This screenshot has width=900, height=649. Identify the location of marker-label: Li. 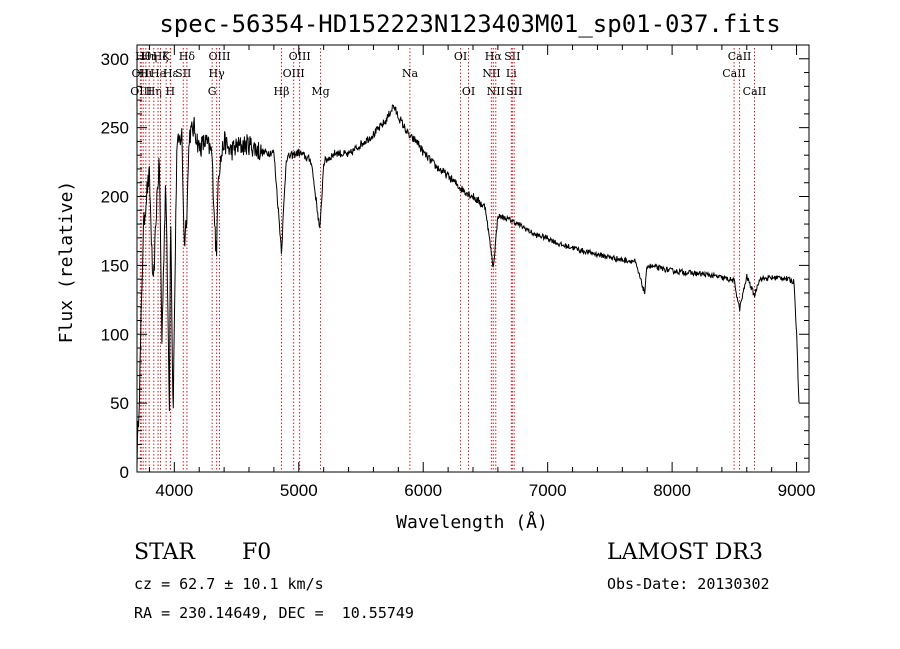
(511, 73).